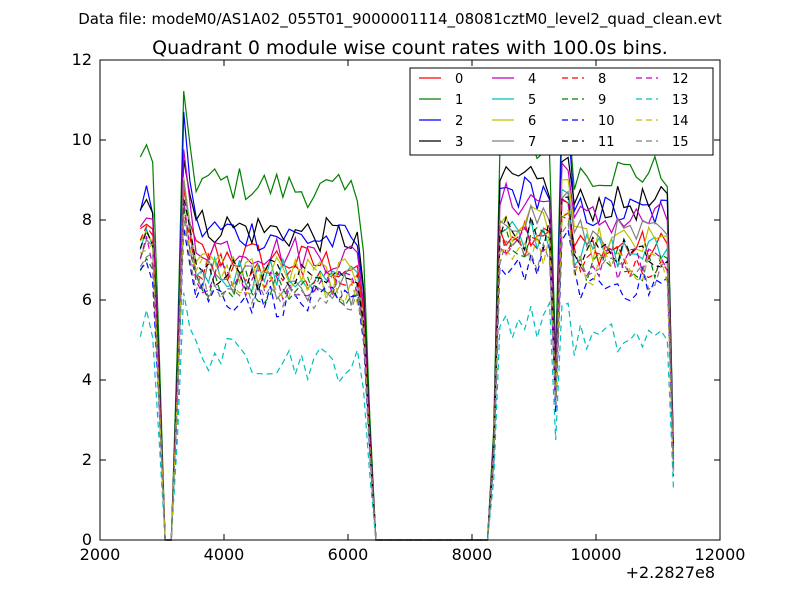 Image resolution: width=800 pixels, height=600 pixels. I want to click on x-tick-label: 4000, so click(224, 554).